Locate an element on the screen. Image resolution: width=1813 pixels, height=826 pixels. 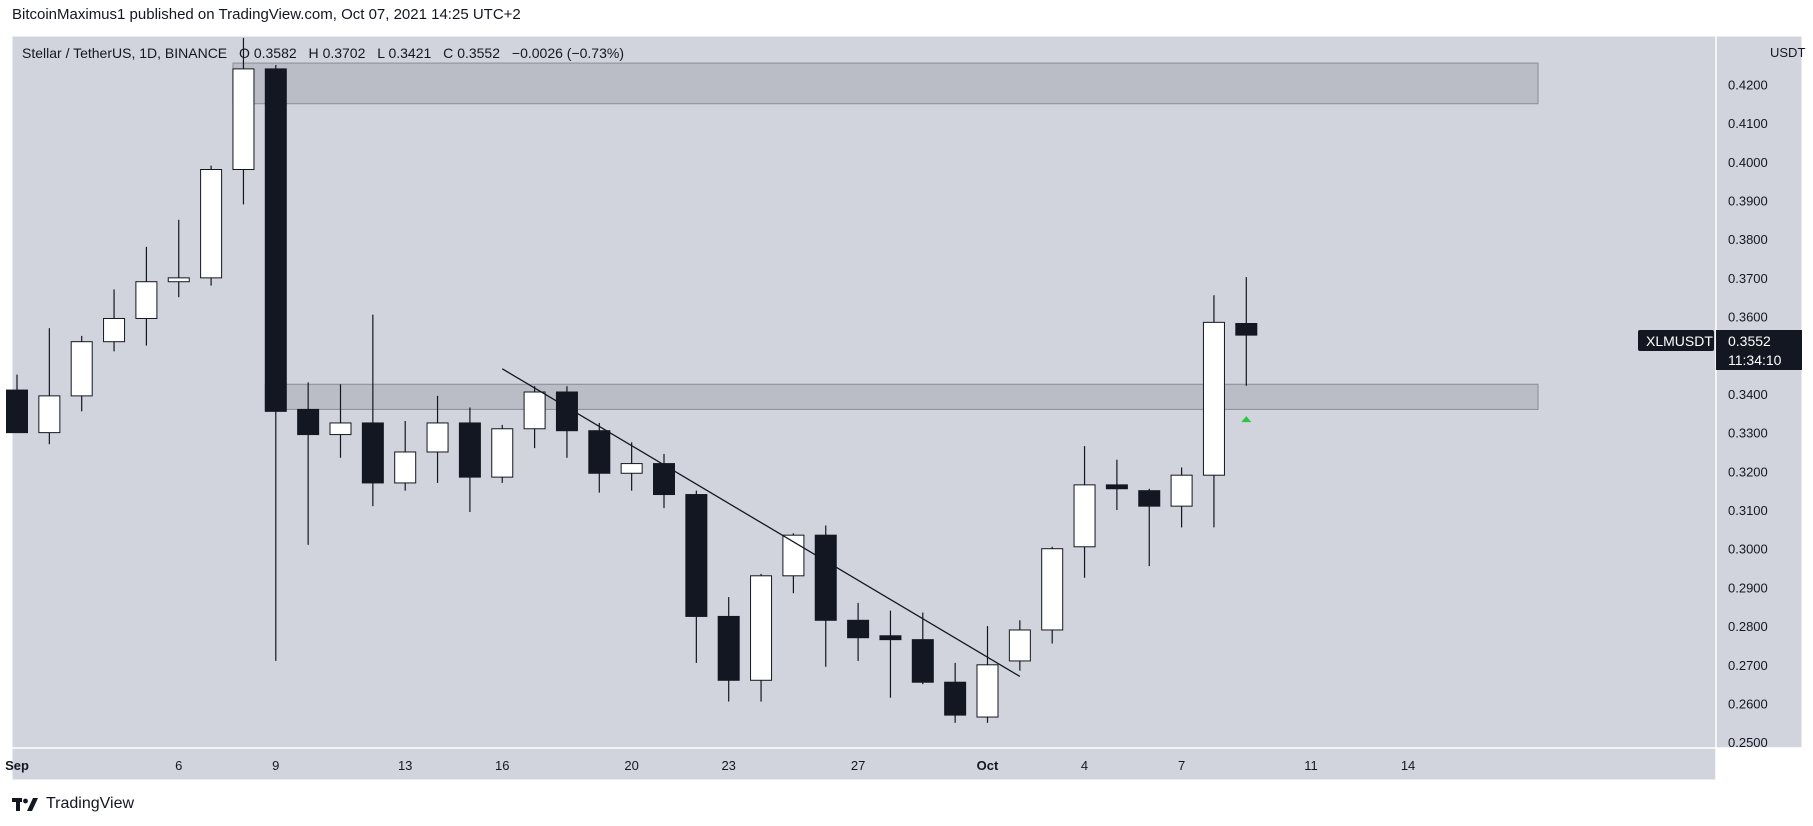
price-tick-label: 0.2700 is located at coordinates (1748, 665).